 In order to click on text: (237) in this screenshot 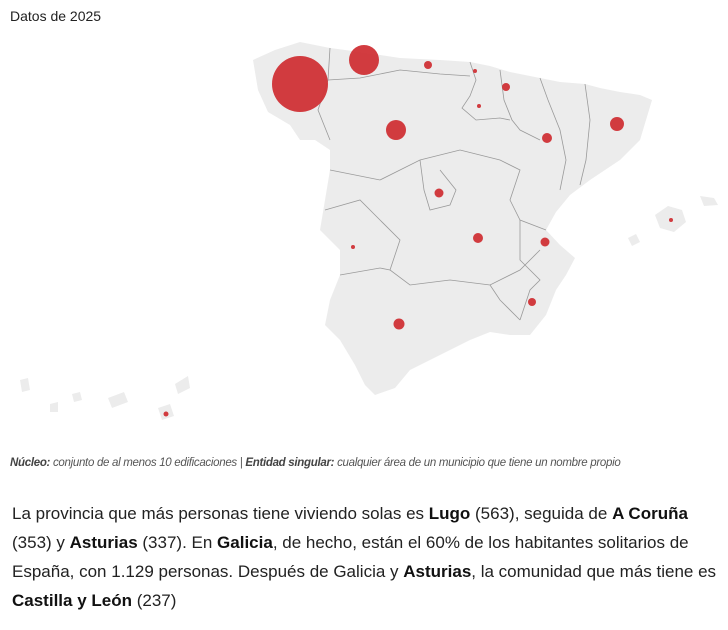, I will do `click(154, 600)`.